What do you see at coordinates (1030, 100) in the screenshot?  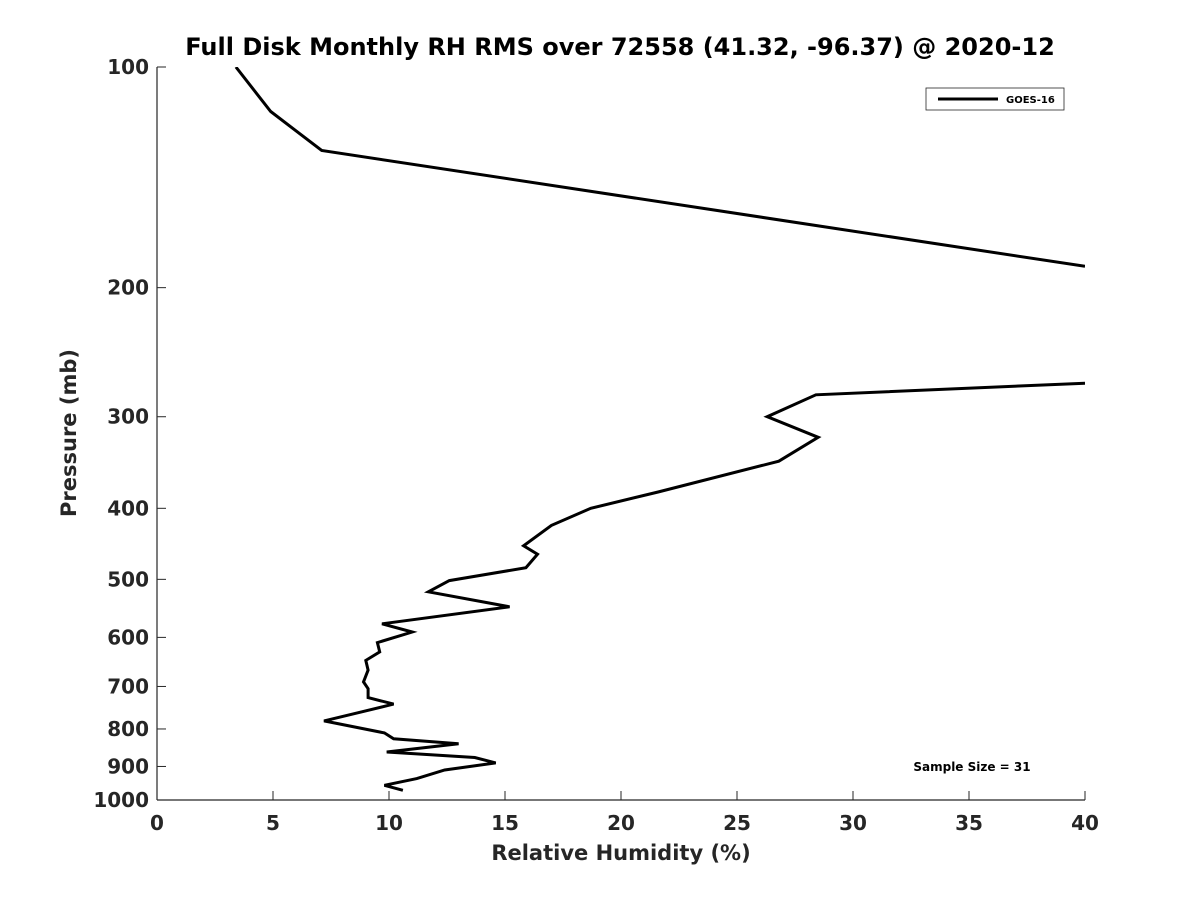 I see `legend-label-goes-16: GOES-16` at bounding box center [1030, 100].